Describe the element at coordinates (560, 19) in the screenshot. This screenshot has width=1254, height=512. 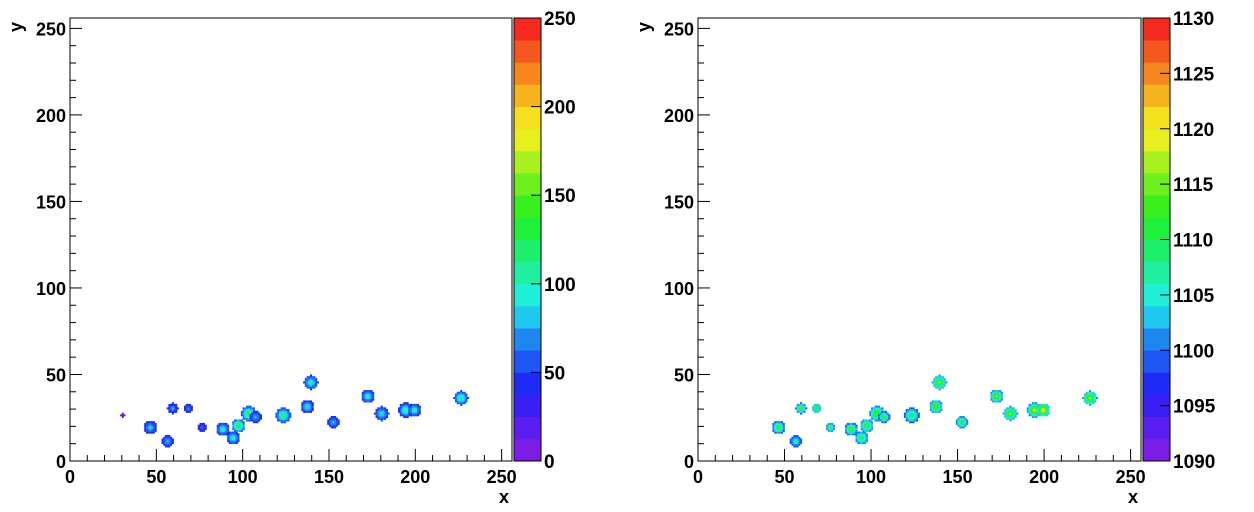
I see `color-bar-label: 250` at that location.